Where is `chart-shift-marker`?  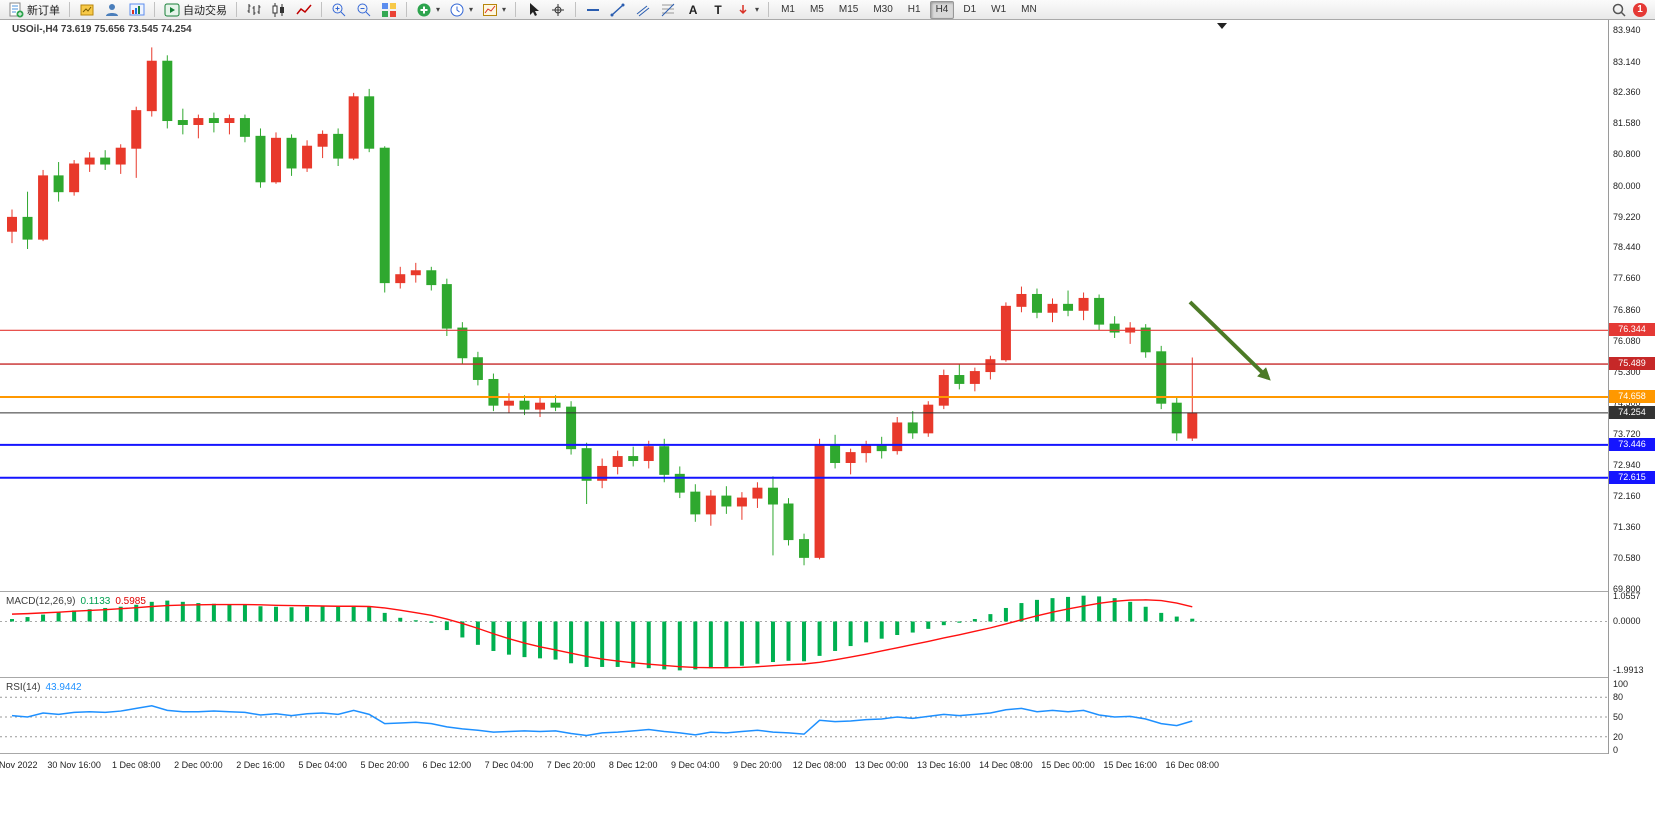 chart-shift-marker is located at coordinates (1222, 26).